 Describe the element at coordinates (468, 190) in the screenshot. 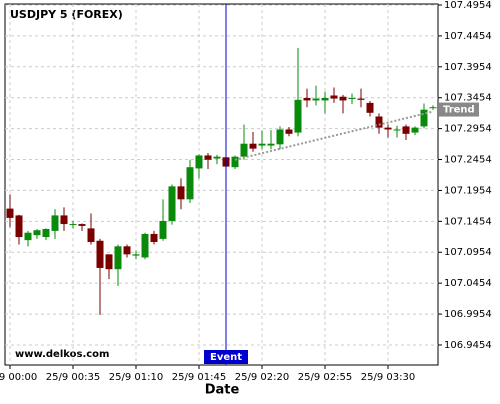

I see `y-tick-label: 107.1954` at that location.